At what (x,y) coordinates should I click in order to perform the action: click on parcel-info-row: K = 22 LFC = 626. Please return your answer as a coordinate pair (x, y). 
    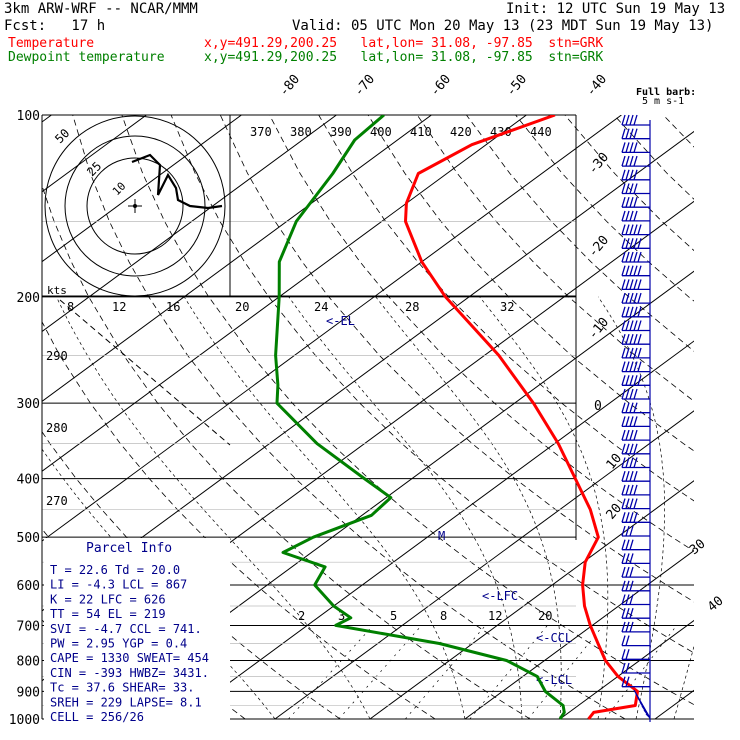
    Looking at the image, I should click on (108, 599).